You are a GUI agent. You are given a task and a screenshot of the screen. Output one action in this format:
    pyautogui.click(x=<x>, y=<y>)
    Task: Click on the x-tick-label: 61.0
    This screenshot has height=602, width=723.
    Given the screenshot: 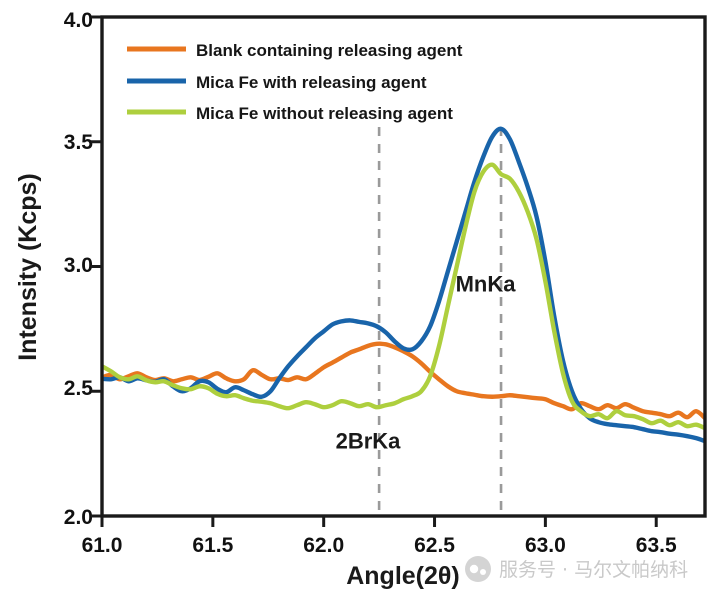 What is the action you would take?
    pyautogui.click(x=102, y=545)
    